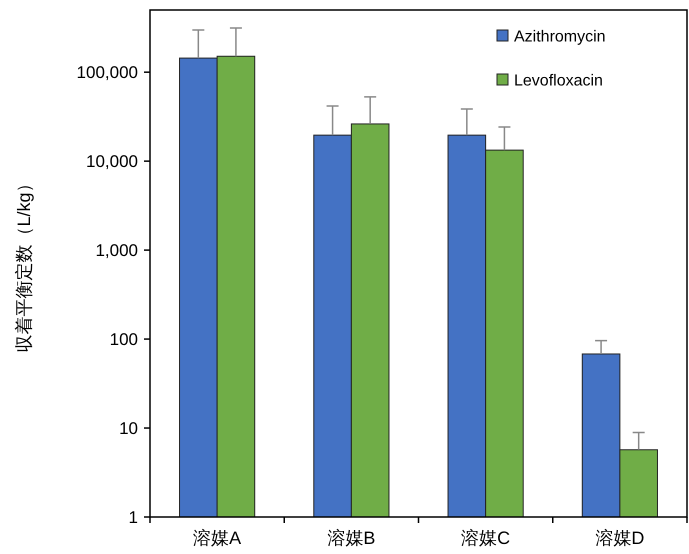 The width and height of the screenshot is (689, 554). I want to click on y-tick-label: 100, so click(124, 340).